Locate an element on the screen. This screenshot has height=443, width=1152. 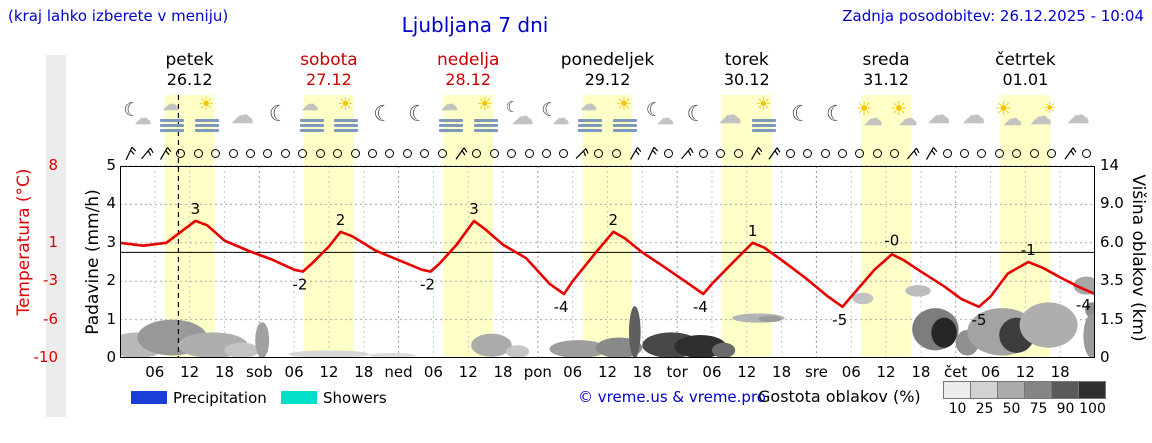
precip-tick: 2 is located at coordinates (111, 280).